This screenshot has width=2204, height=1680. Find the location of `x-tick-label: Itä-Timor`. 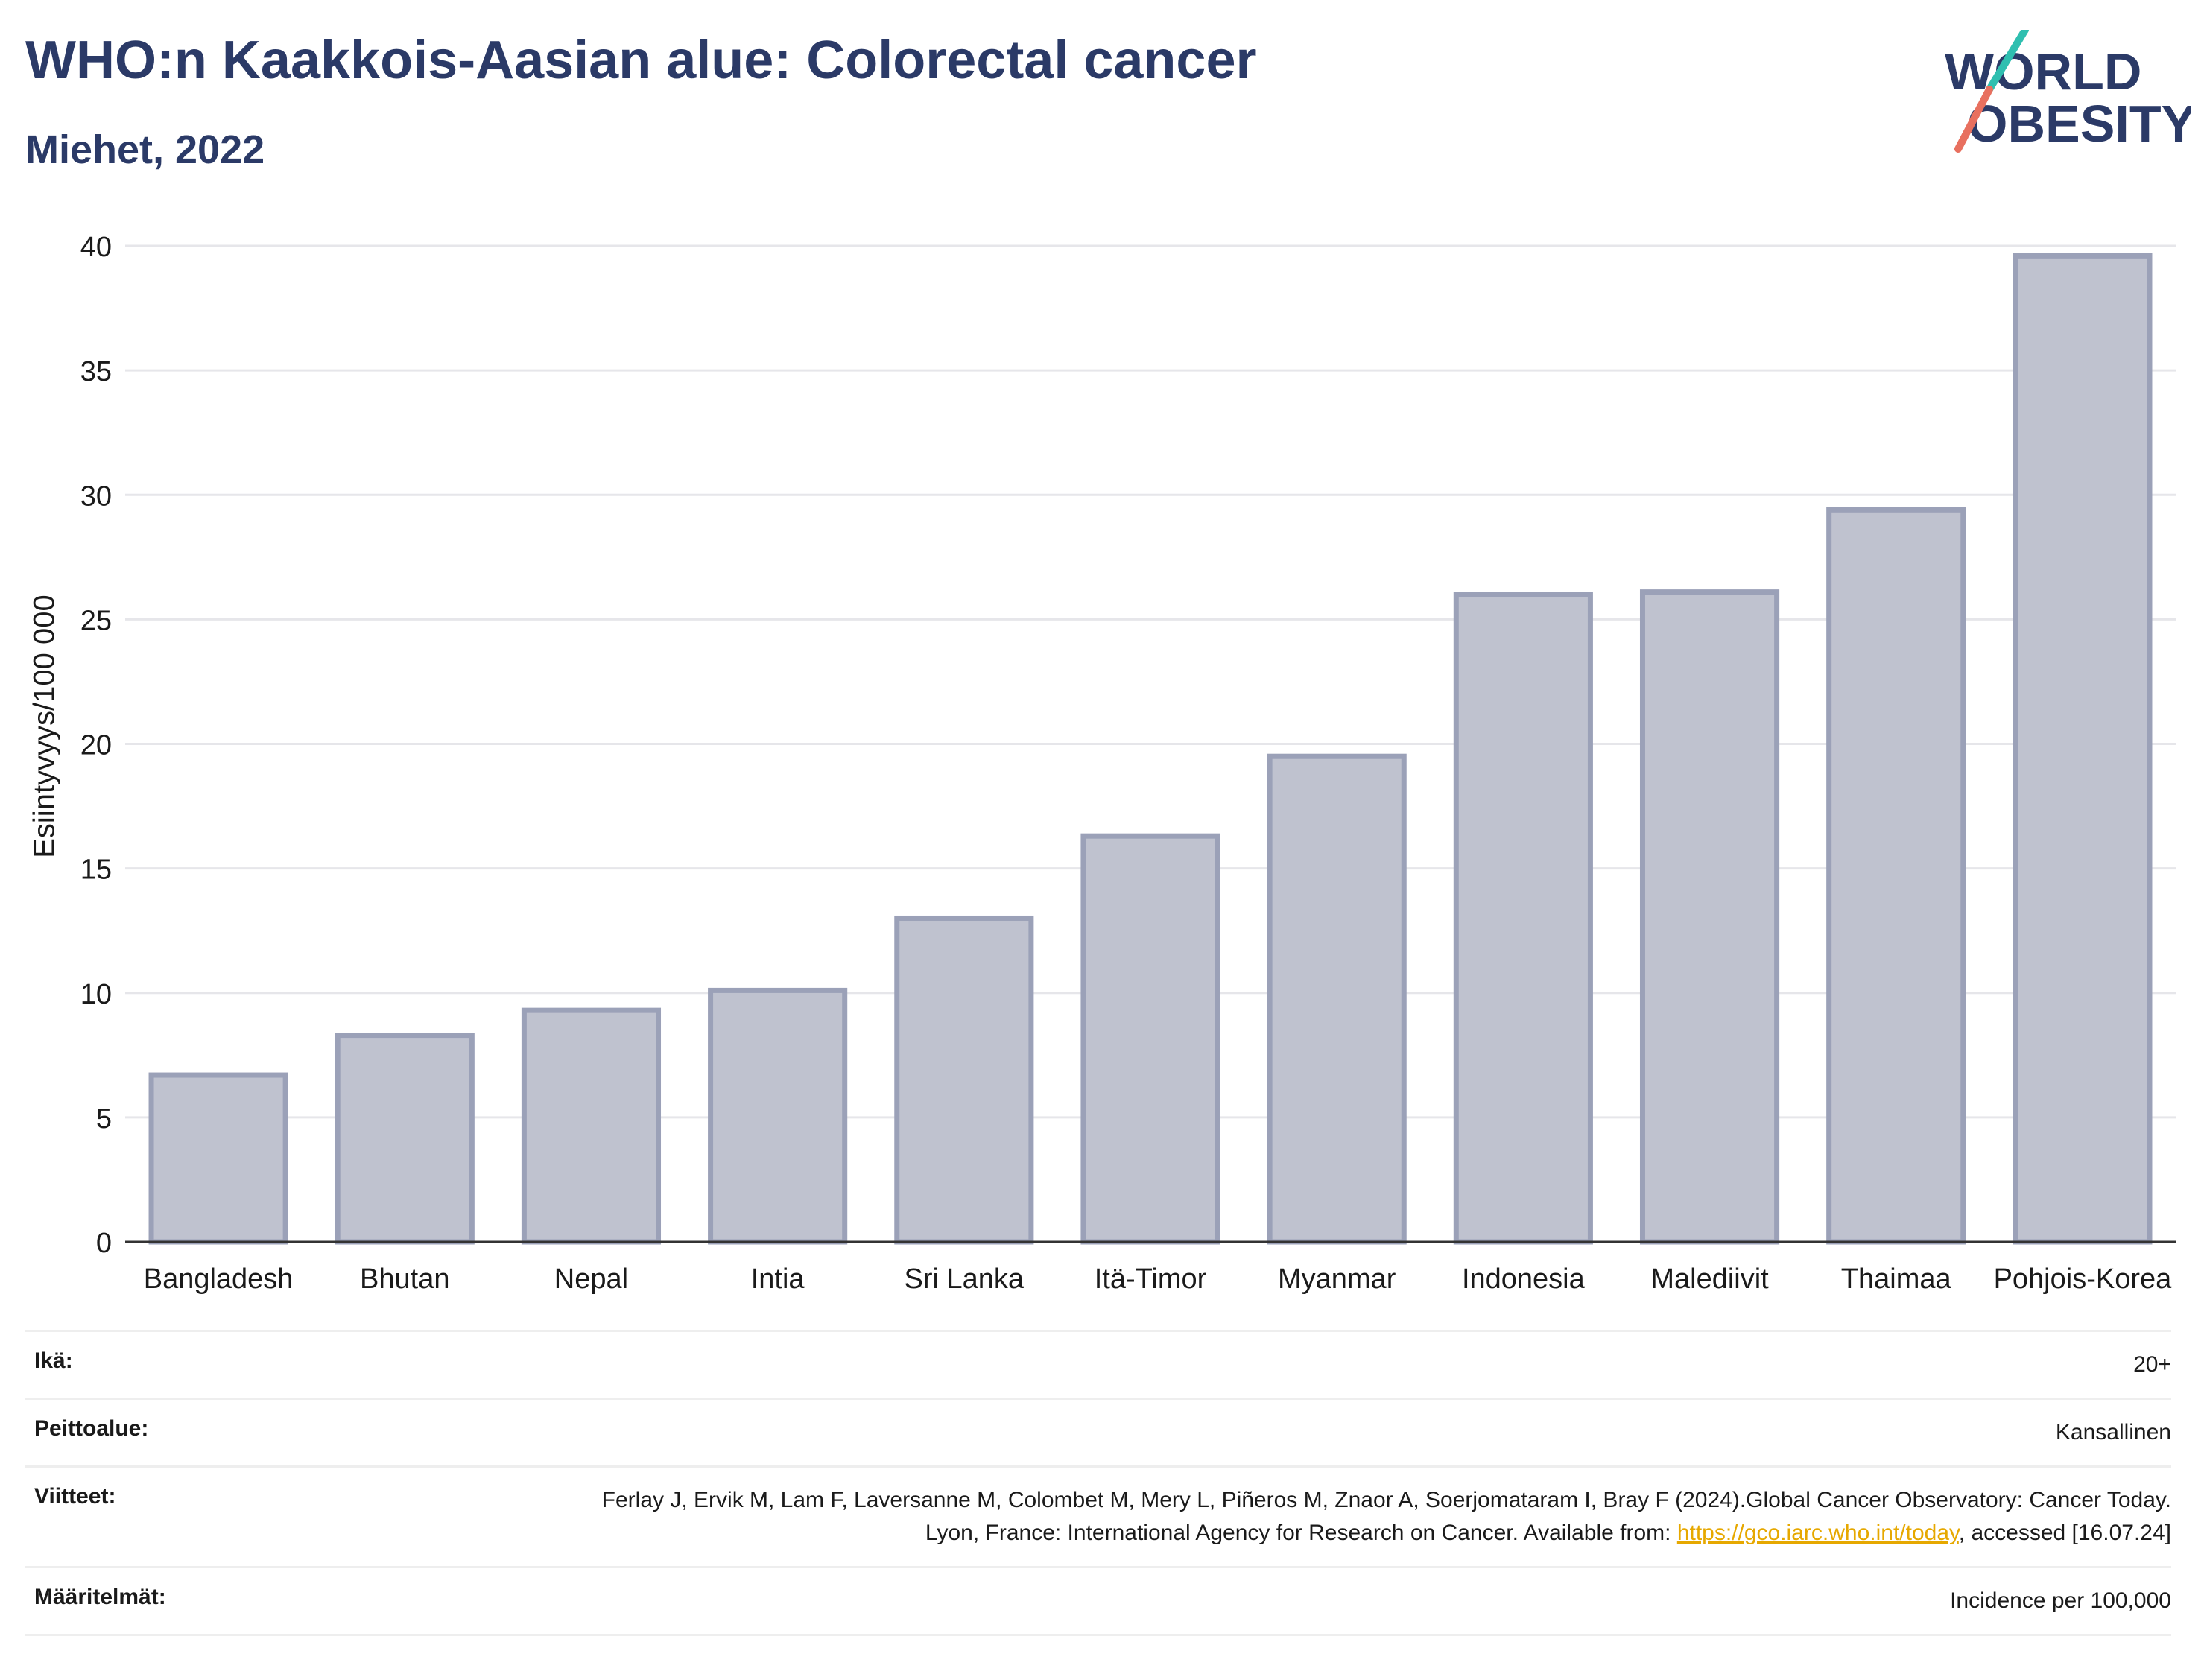

x-tick-label: Itä-Timor is located at coordinates (1151, 1279).